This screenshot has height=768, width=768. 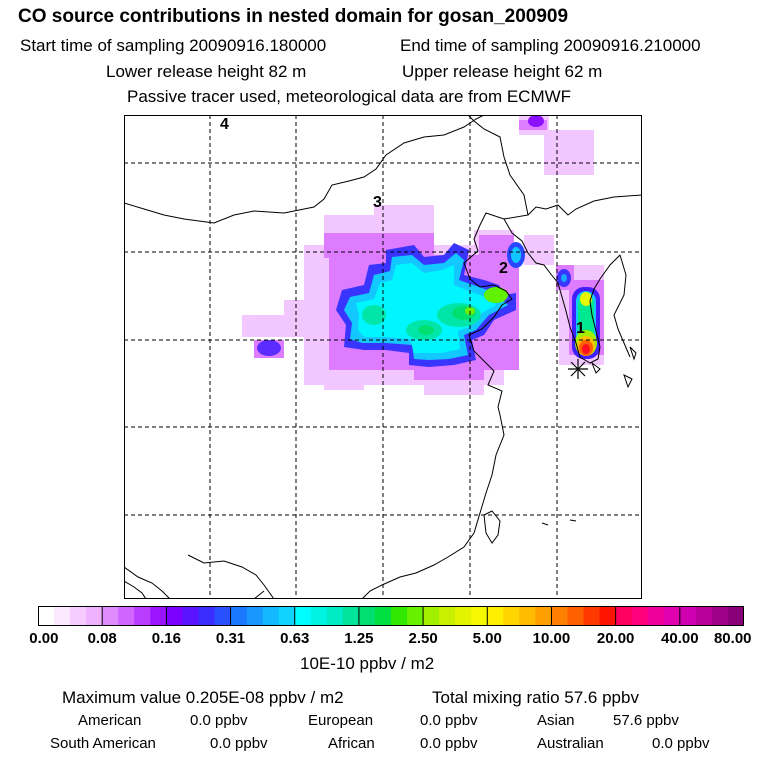 What do you see at coordinates (44, 638) in the screenshot?
I see `colorbar-tick-label: 0.00` at bounding box center [44, 638].